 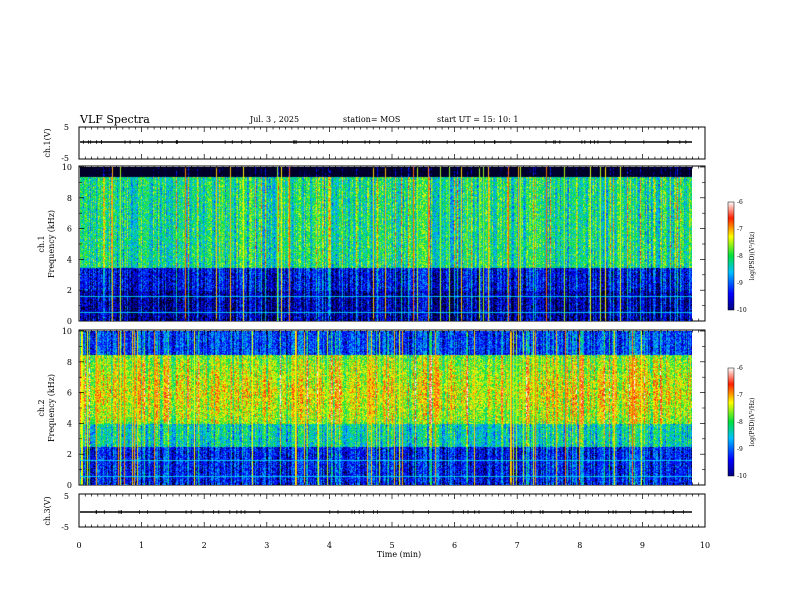 What do you see at coordinates (51, 408) in the screenshot?
I see `ch2-spec-ylabel-frequency: Frequency (kHz)` at bounding box center [51, 408].